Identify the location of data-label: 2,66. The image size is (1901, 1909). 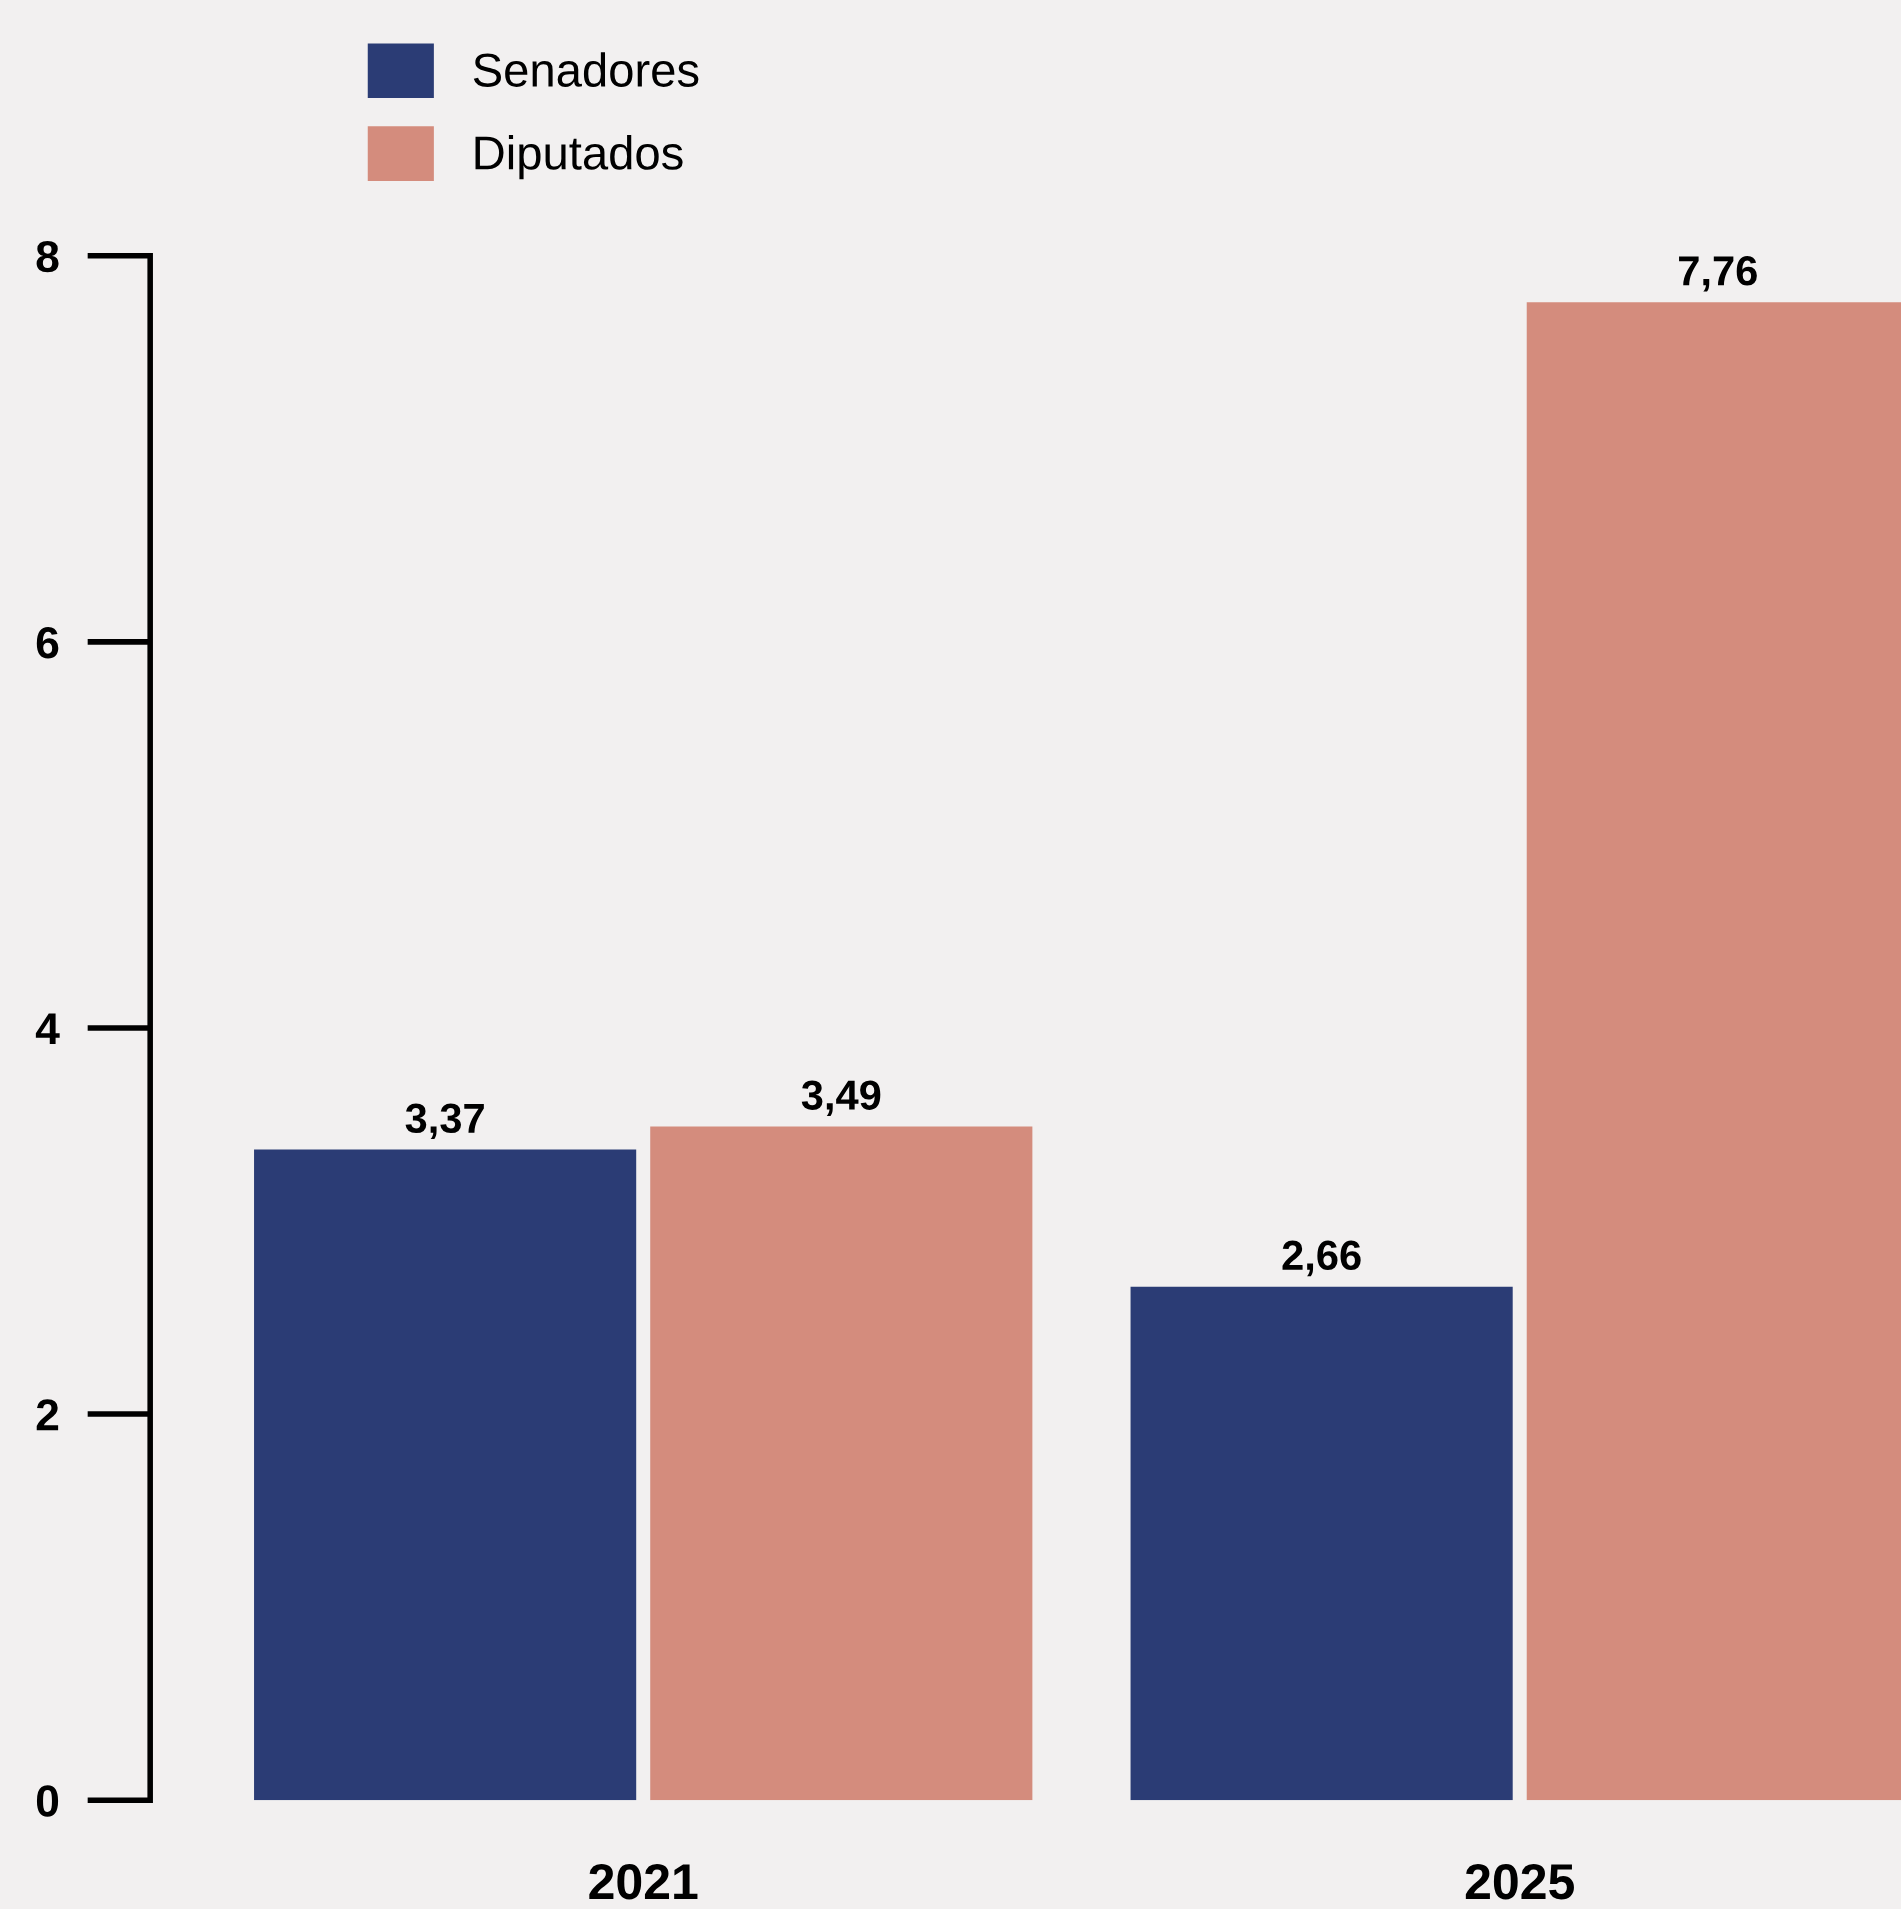
(1321, 1258).